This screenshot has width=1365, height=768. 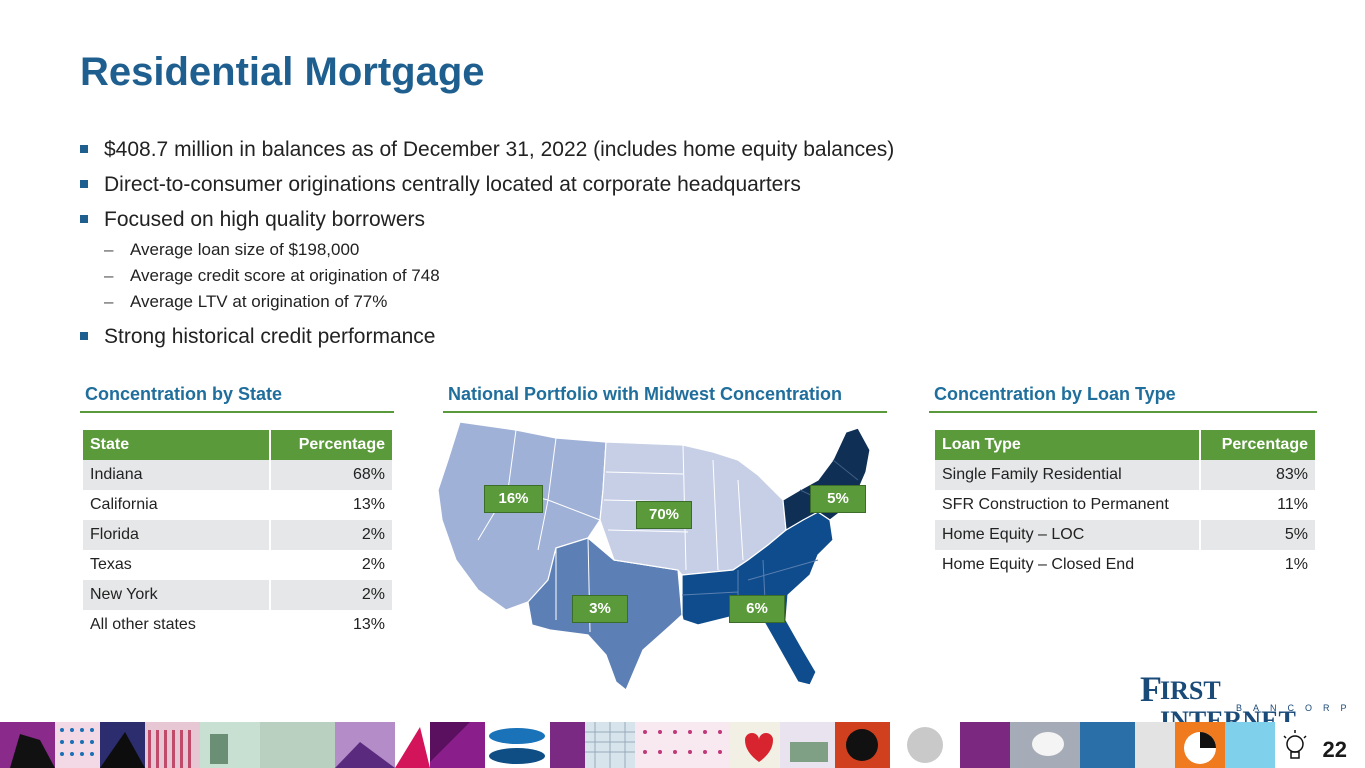 I want to click on table-row: Home Equity – LOC 5%, so click(x=1126, y=535).